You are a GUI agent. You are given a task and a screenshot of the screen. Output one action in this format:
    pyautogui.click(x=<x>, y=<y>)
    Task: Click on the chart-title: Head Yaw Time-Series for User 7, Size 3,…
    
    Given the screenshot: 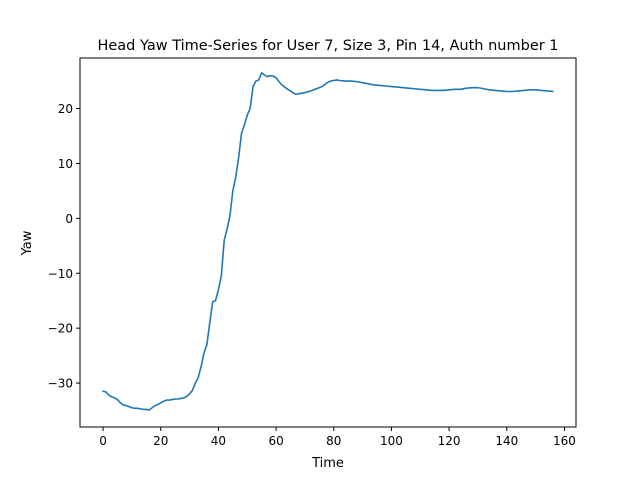 What is the action you would take?
    pyautogui.click(x=327, y=46)
    